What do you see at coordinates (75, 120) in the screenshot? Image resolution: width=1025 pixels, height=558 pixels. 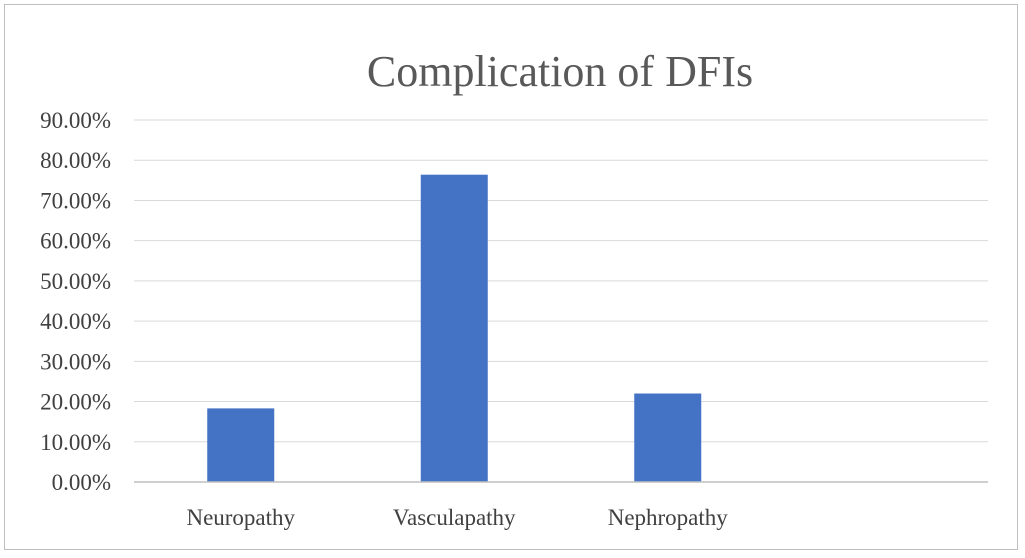 I see `y-tick-label: 90.00%` at bounding box center [75, 120].